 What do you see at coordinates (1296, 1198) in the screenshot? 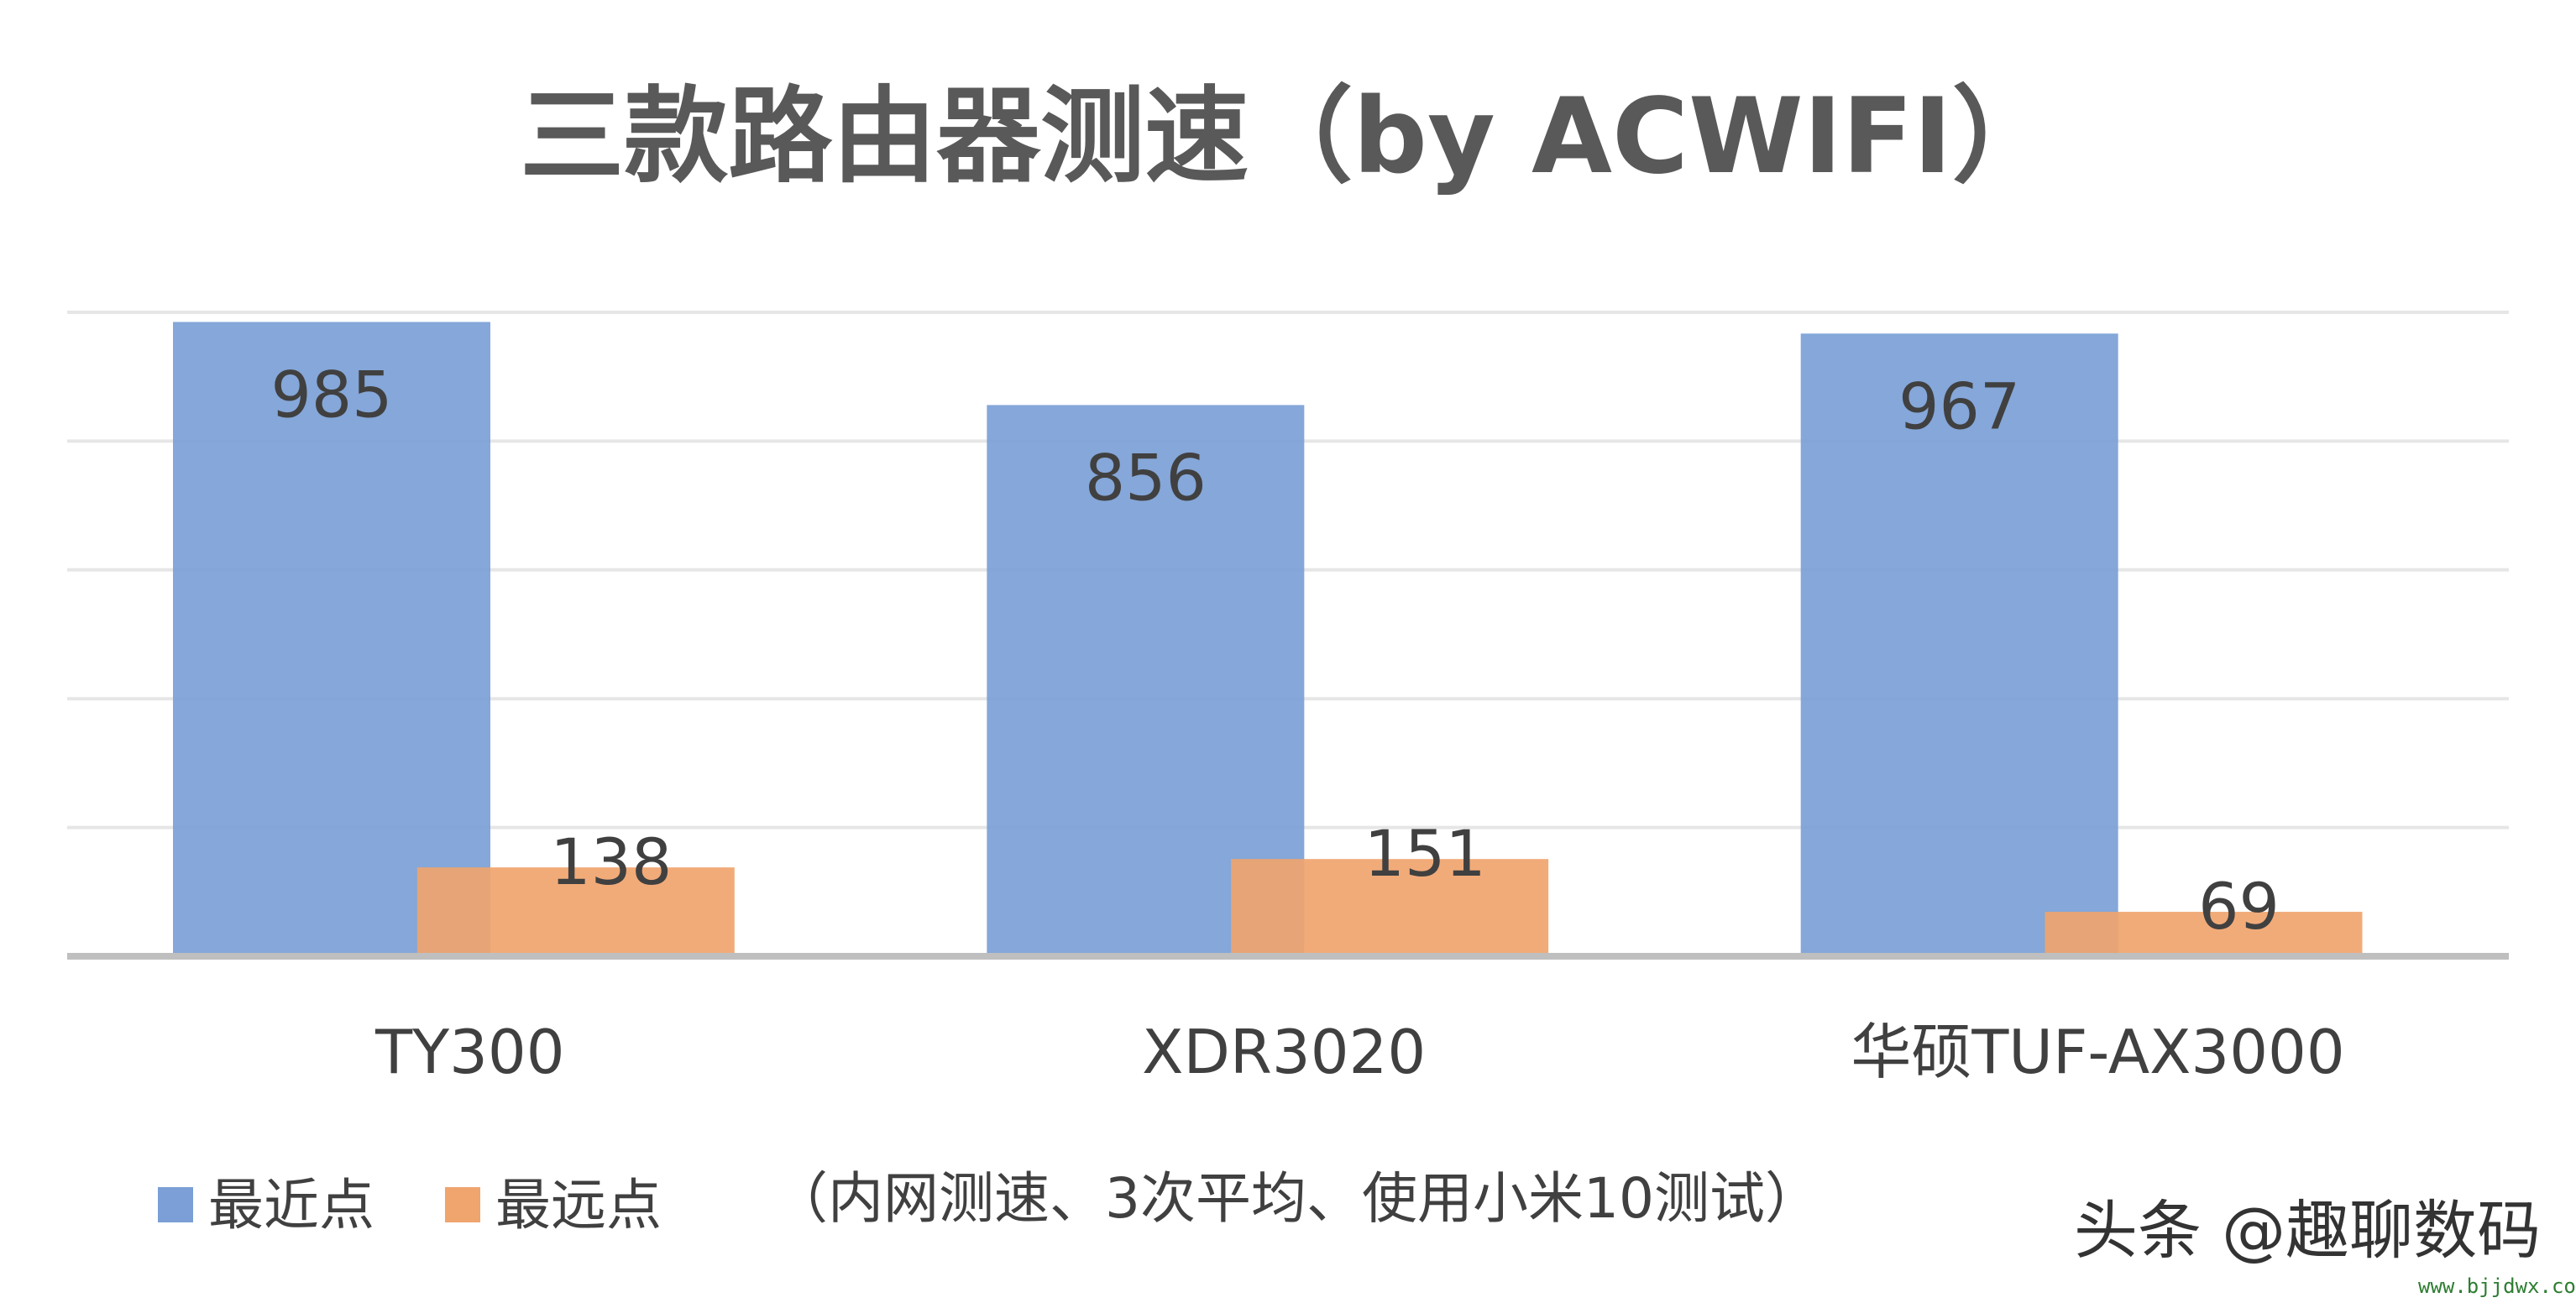
I see `test-note: （内网测速、3次平均、使用小米10测试）` at bounding box center [1296, 1198].